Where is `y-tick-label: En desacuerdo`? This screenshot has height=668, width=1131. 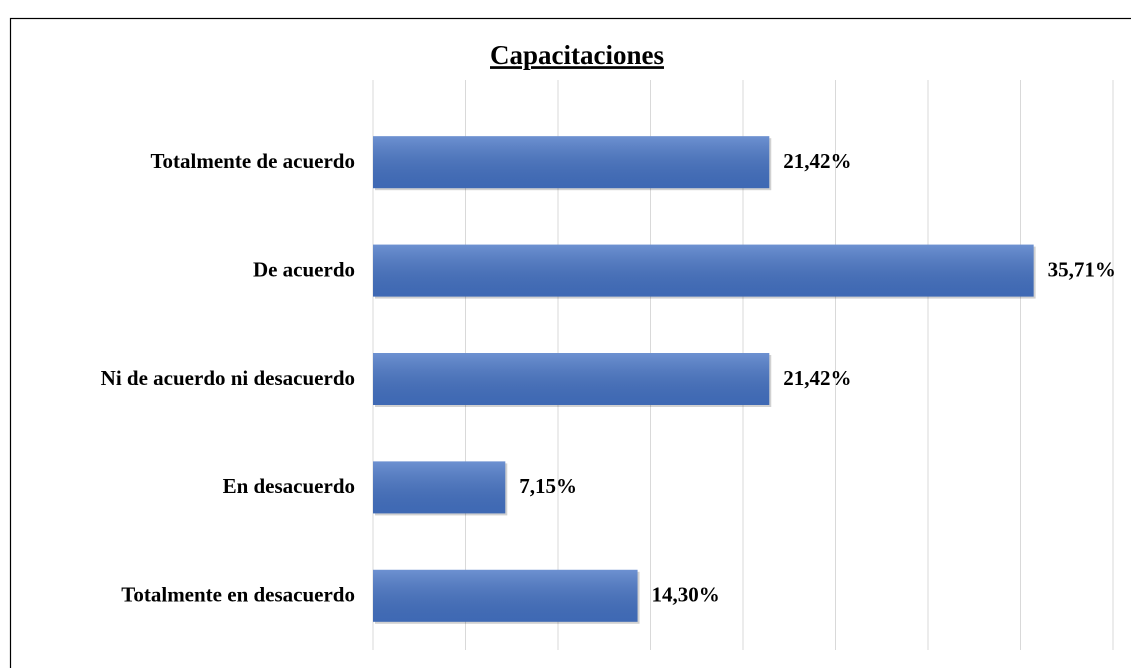
y-tick-label: En desacuerdo is located at coordinates (289, 486).